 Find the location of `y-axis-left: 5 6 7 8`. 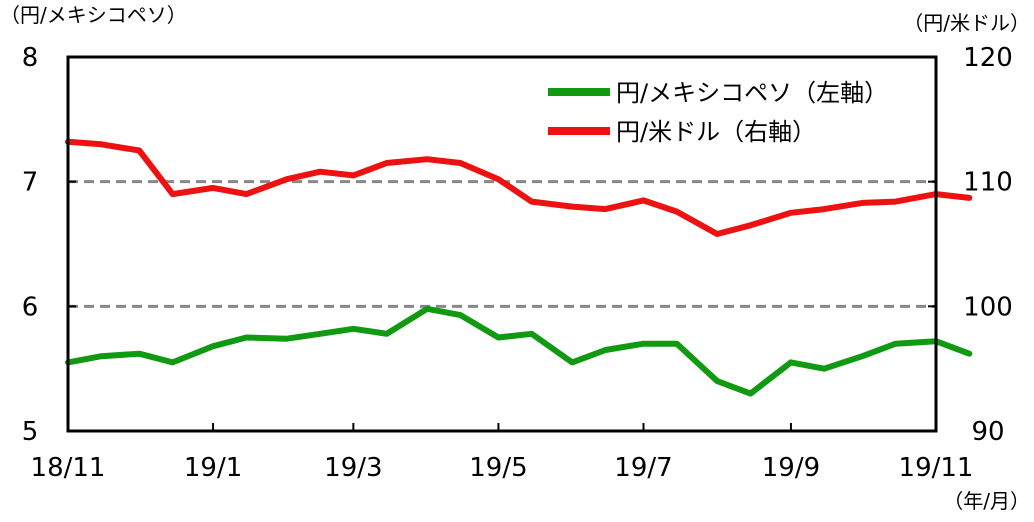

y-axis-left: 5 6 7 8 is located at coordinates (49, 245).